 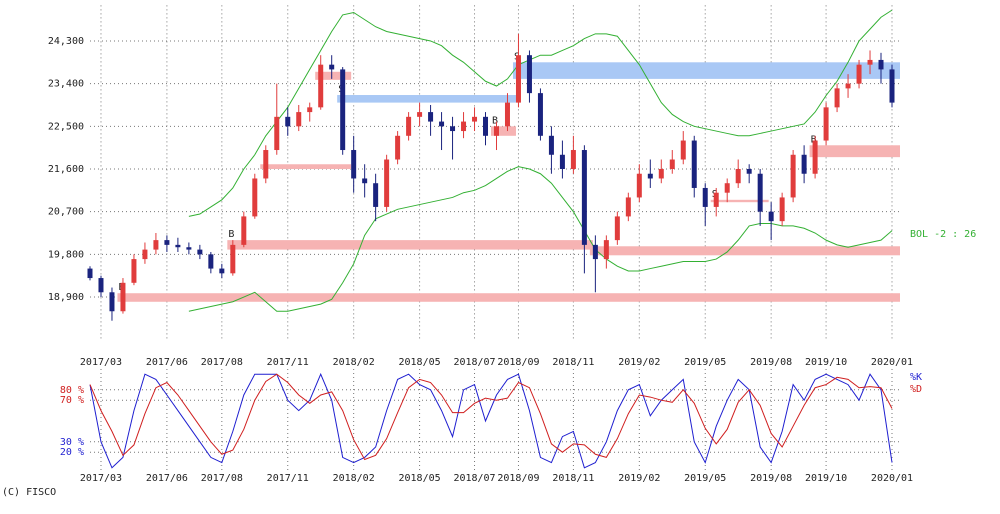 What do you see at coordinates (771, 478) in the screenshot?
I see `x-tick-label: 2019/08` at bounding box center [771, 478].